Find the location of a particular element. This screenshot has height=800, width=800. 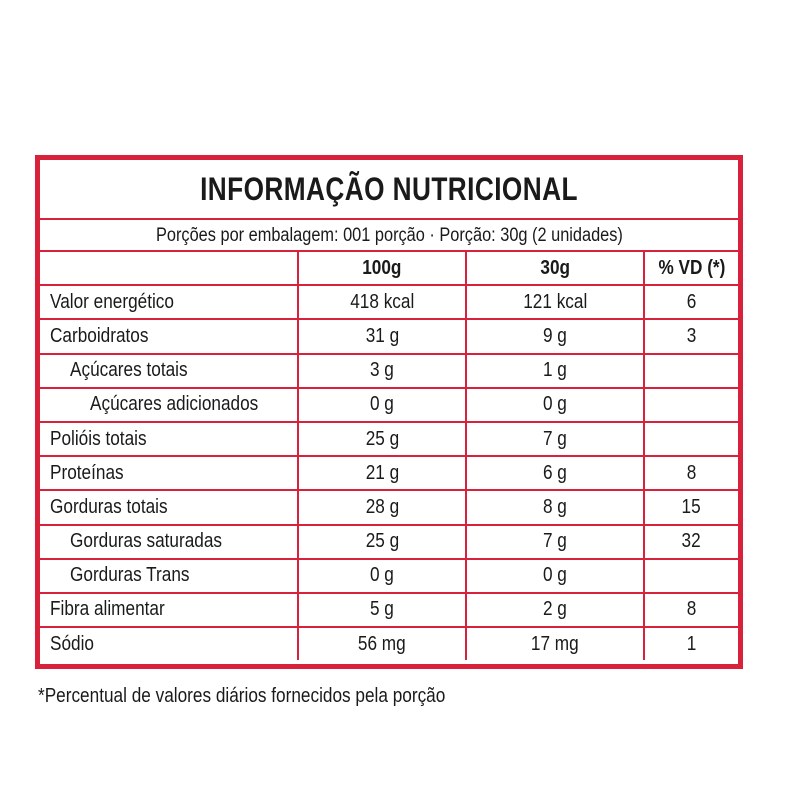

value-per-portion: 8 g is located at coordinates (554, 507).